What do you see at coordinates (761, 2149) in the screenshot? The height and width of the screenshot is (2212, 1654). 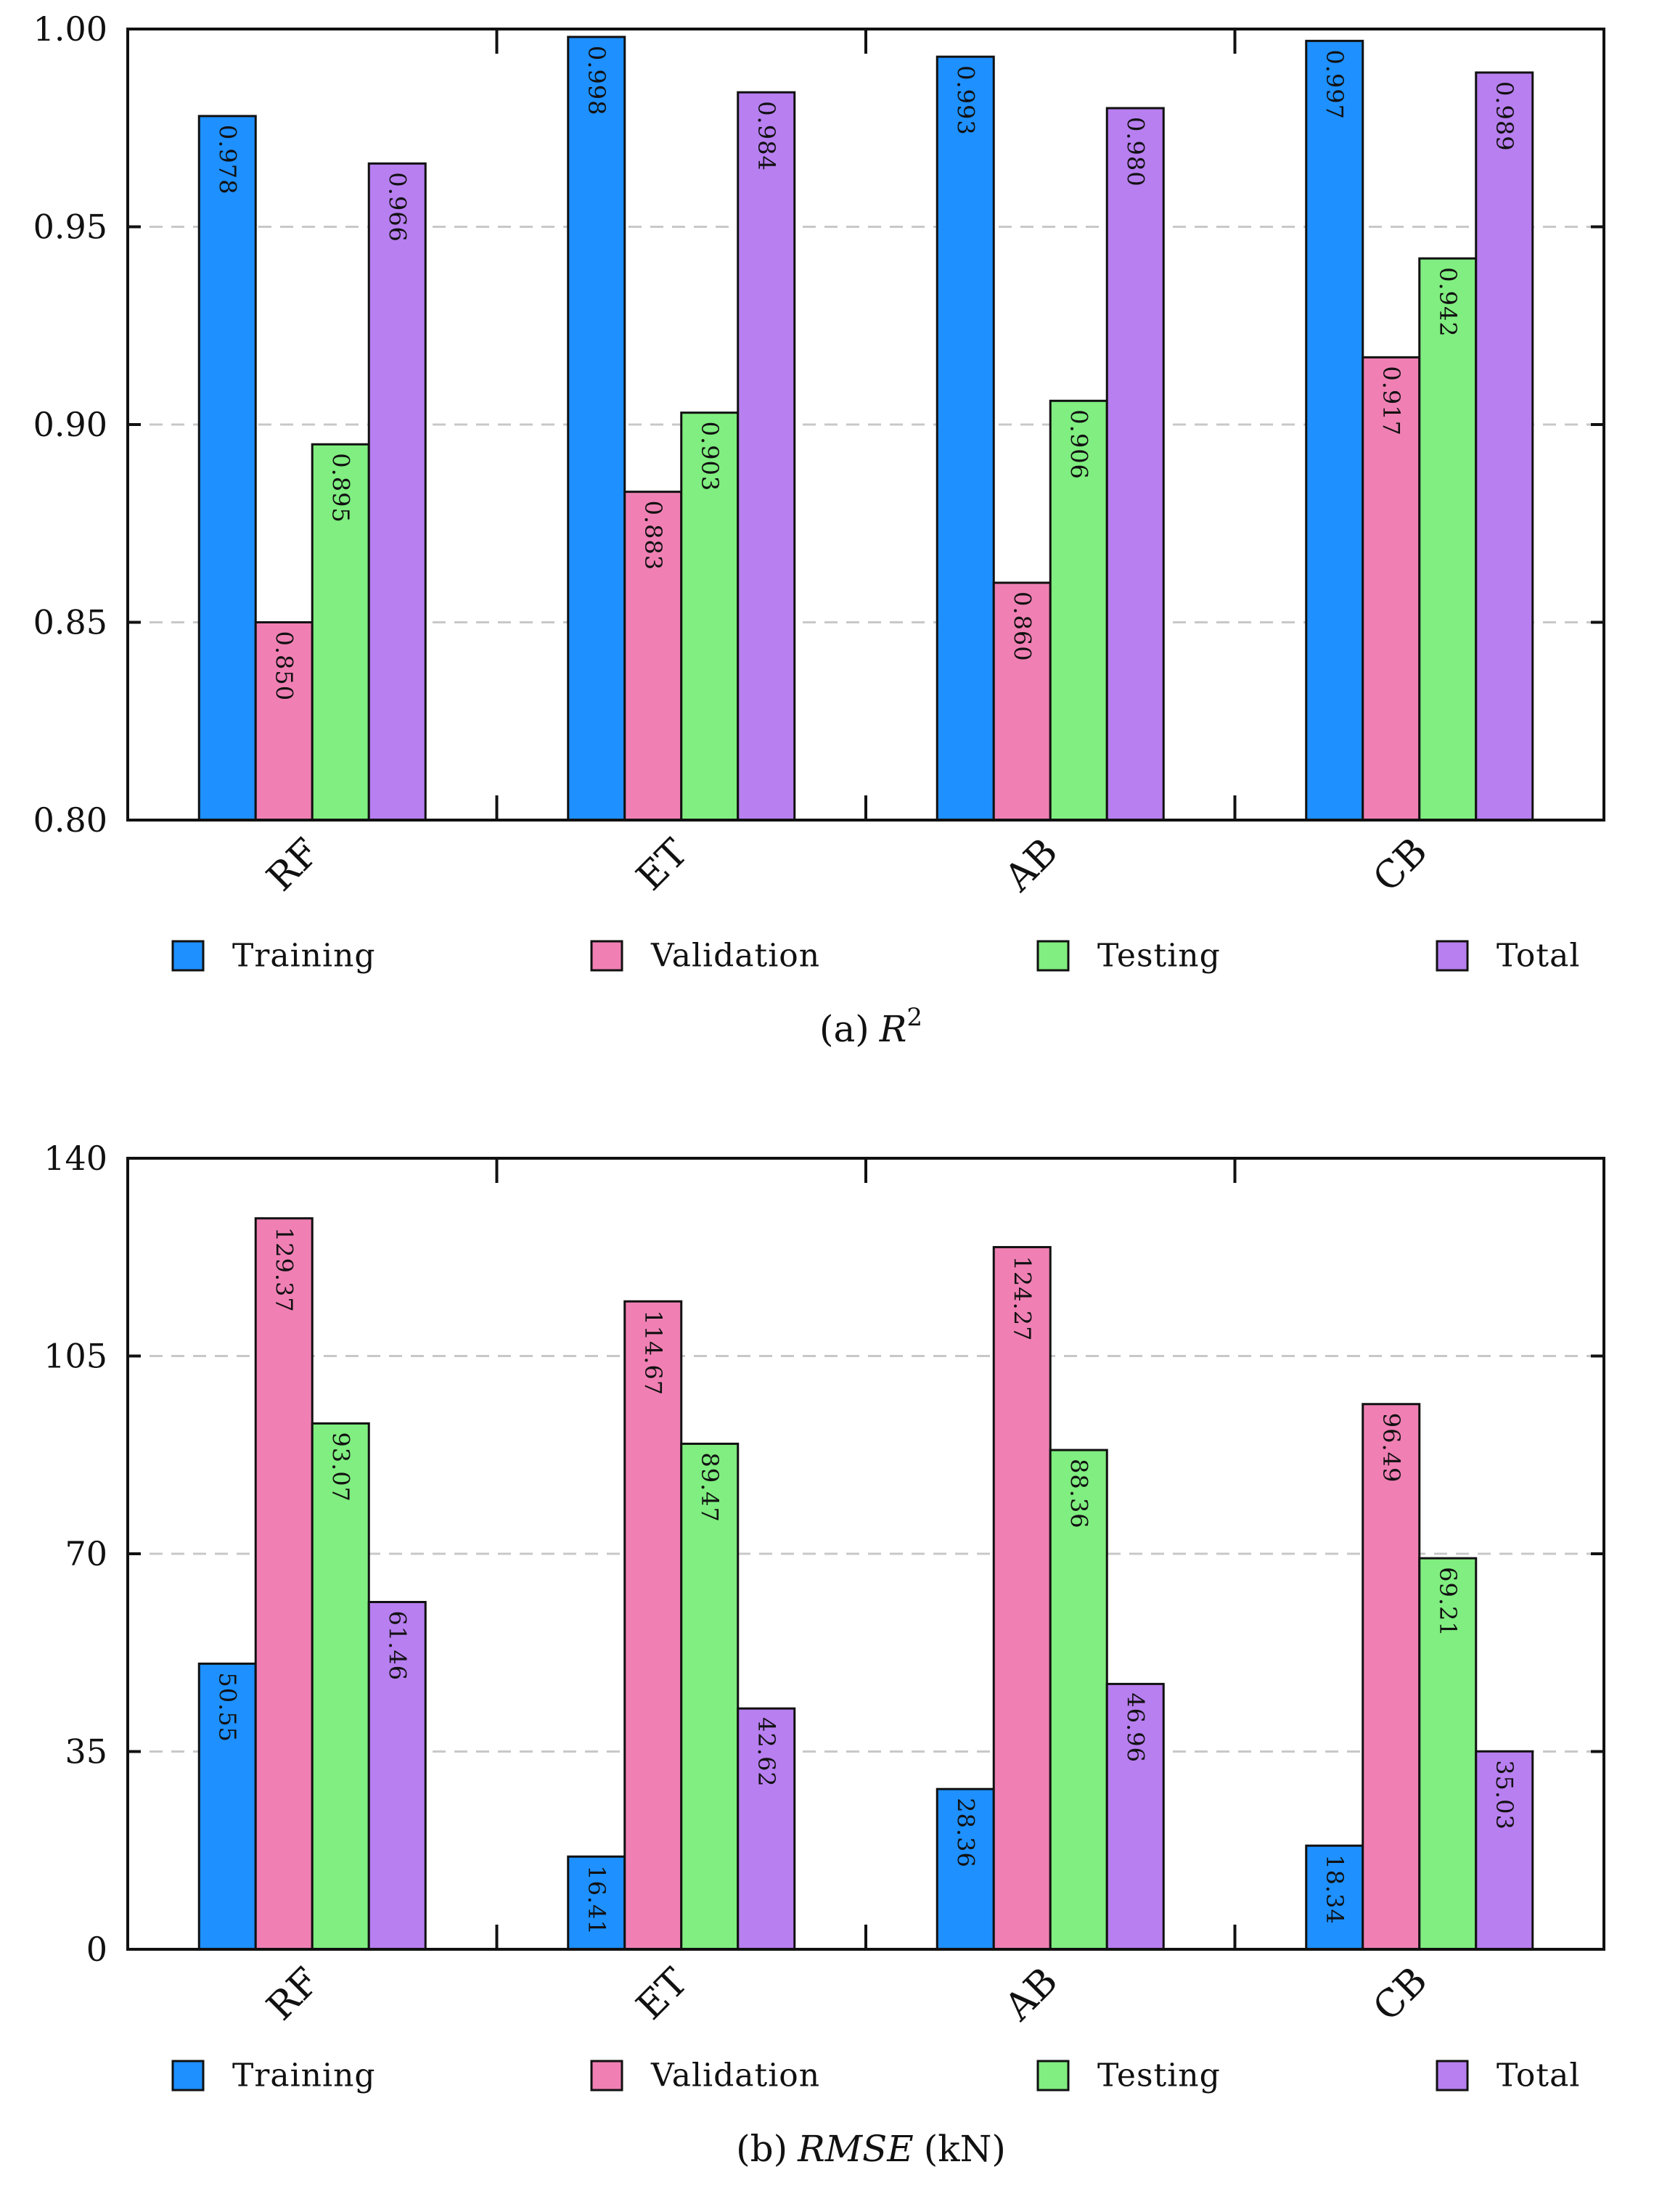 I see `caption-prefix: (b)` at bounding box center [761, 2149].